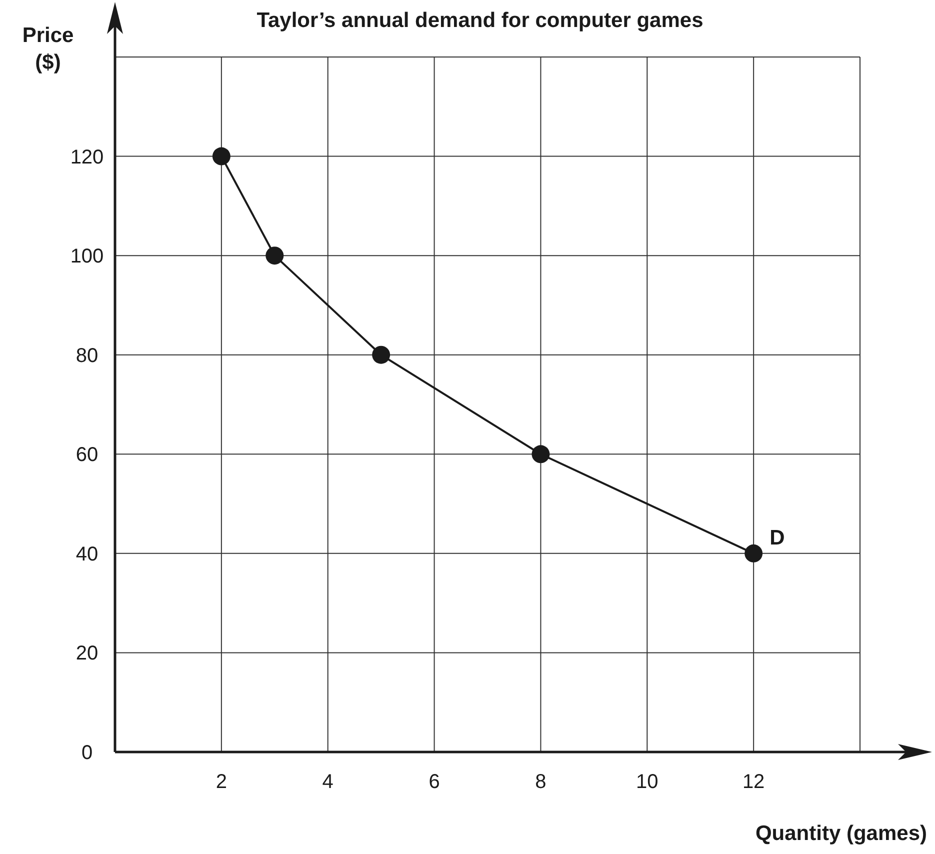 This screenshot has width=935, height=854. Describe the element at coordinates (87, 257) in the screenshot. I see `y-tick-label: 100` at that location.